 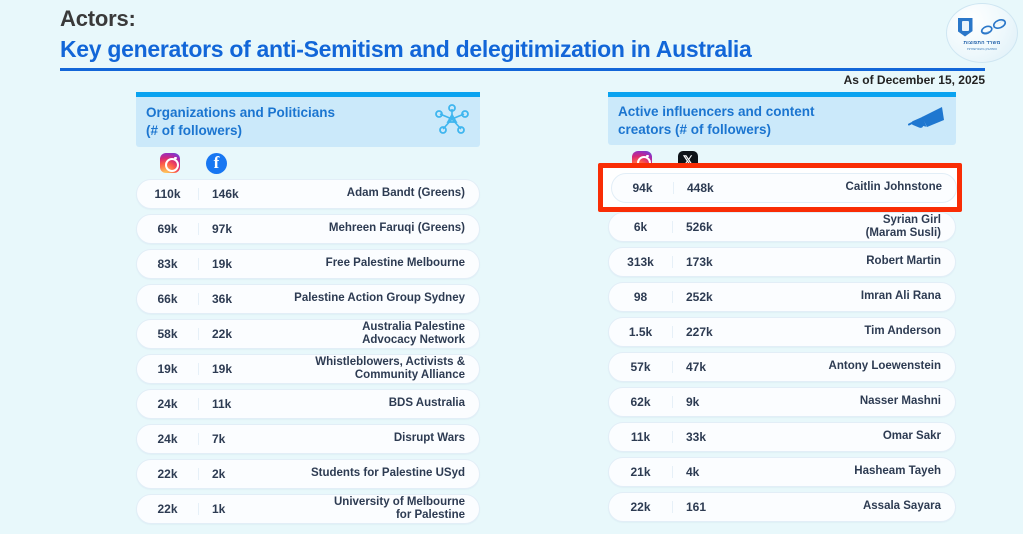 I want to click on row-primary-followers: 313k, so click(x=641, y=262).